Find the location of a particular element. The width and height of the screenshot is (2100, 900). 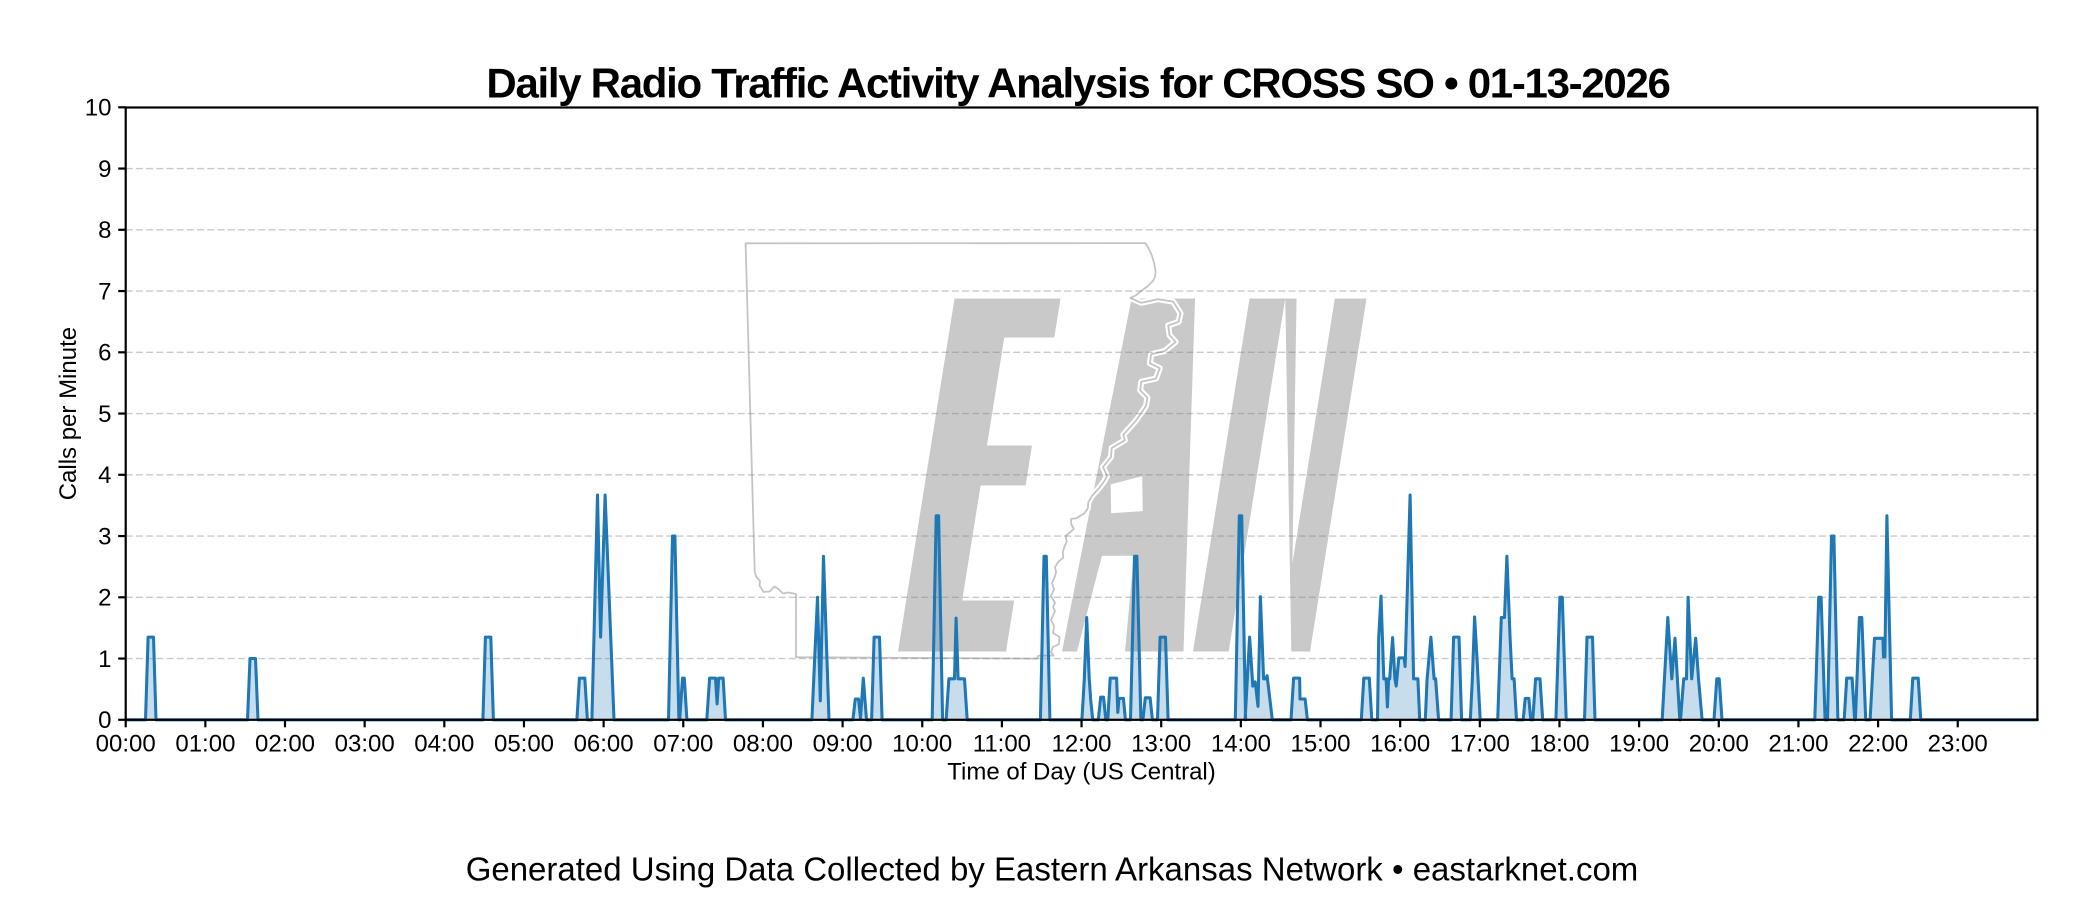

svg-text: 18:00 is located at coordinates (1559, 744).